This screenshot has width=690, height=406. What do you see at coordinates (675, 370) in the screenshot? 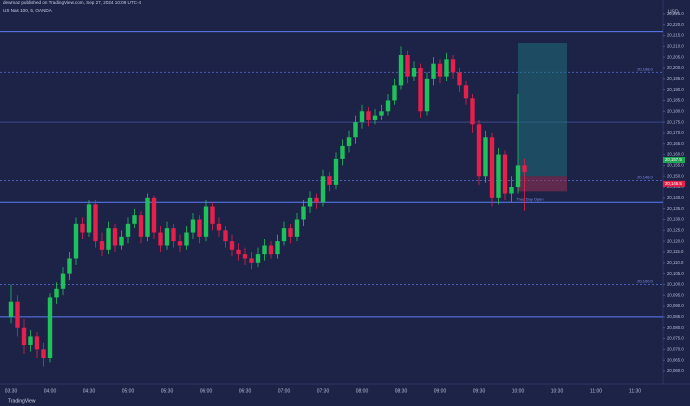
I see `y-tick-label: 20,060.0` at bounding box center [675, 370].